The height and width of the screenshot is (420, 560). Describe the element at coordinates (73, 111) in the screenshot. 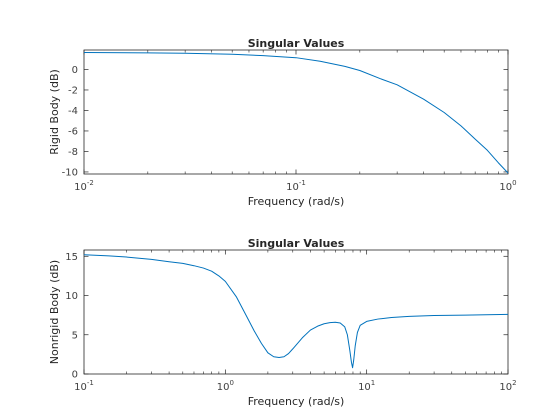

I see `y-tick-label: -4` at that location.